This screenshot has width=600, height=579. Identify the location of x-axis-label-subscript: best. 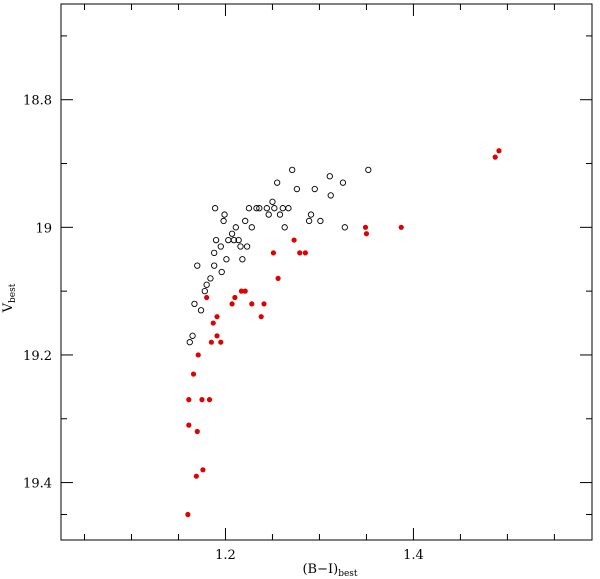
(348, 574).